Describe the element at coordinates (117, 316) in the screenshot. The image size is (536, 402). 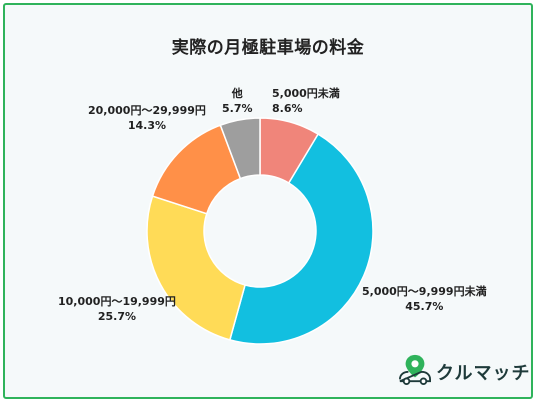
I see `slice-label-2-pct: 25.7%` at that location.